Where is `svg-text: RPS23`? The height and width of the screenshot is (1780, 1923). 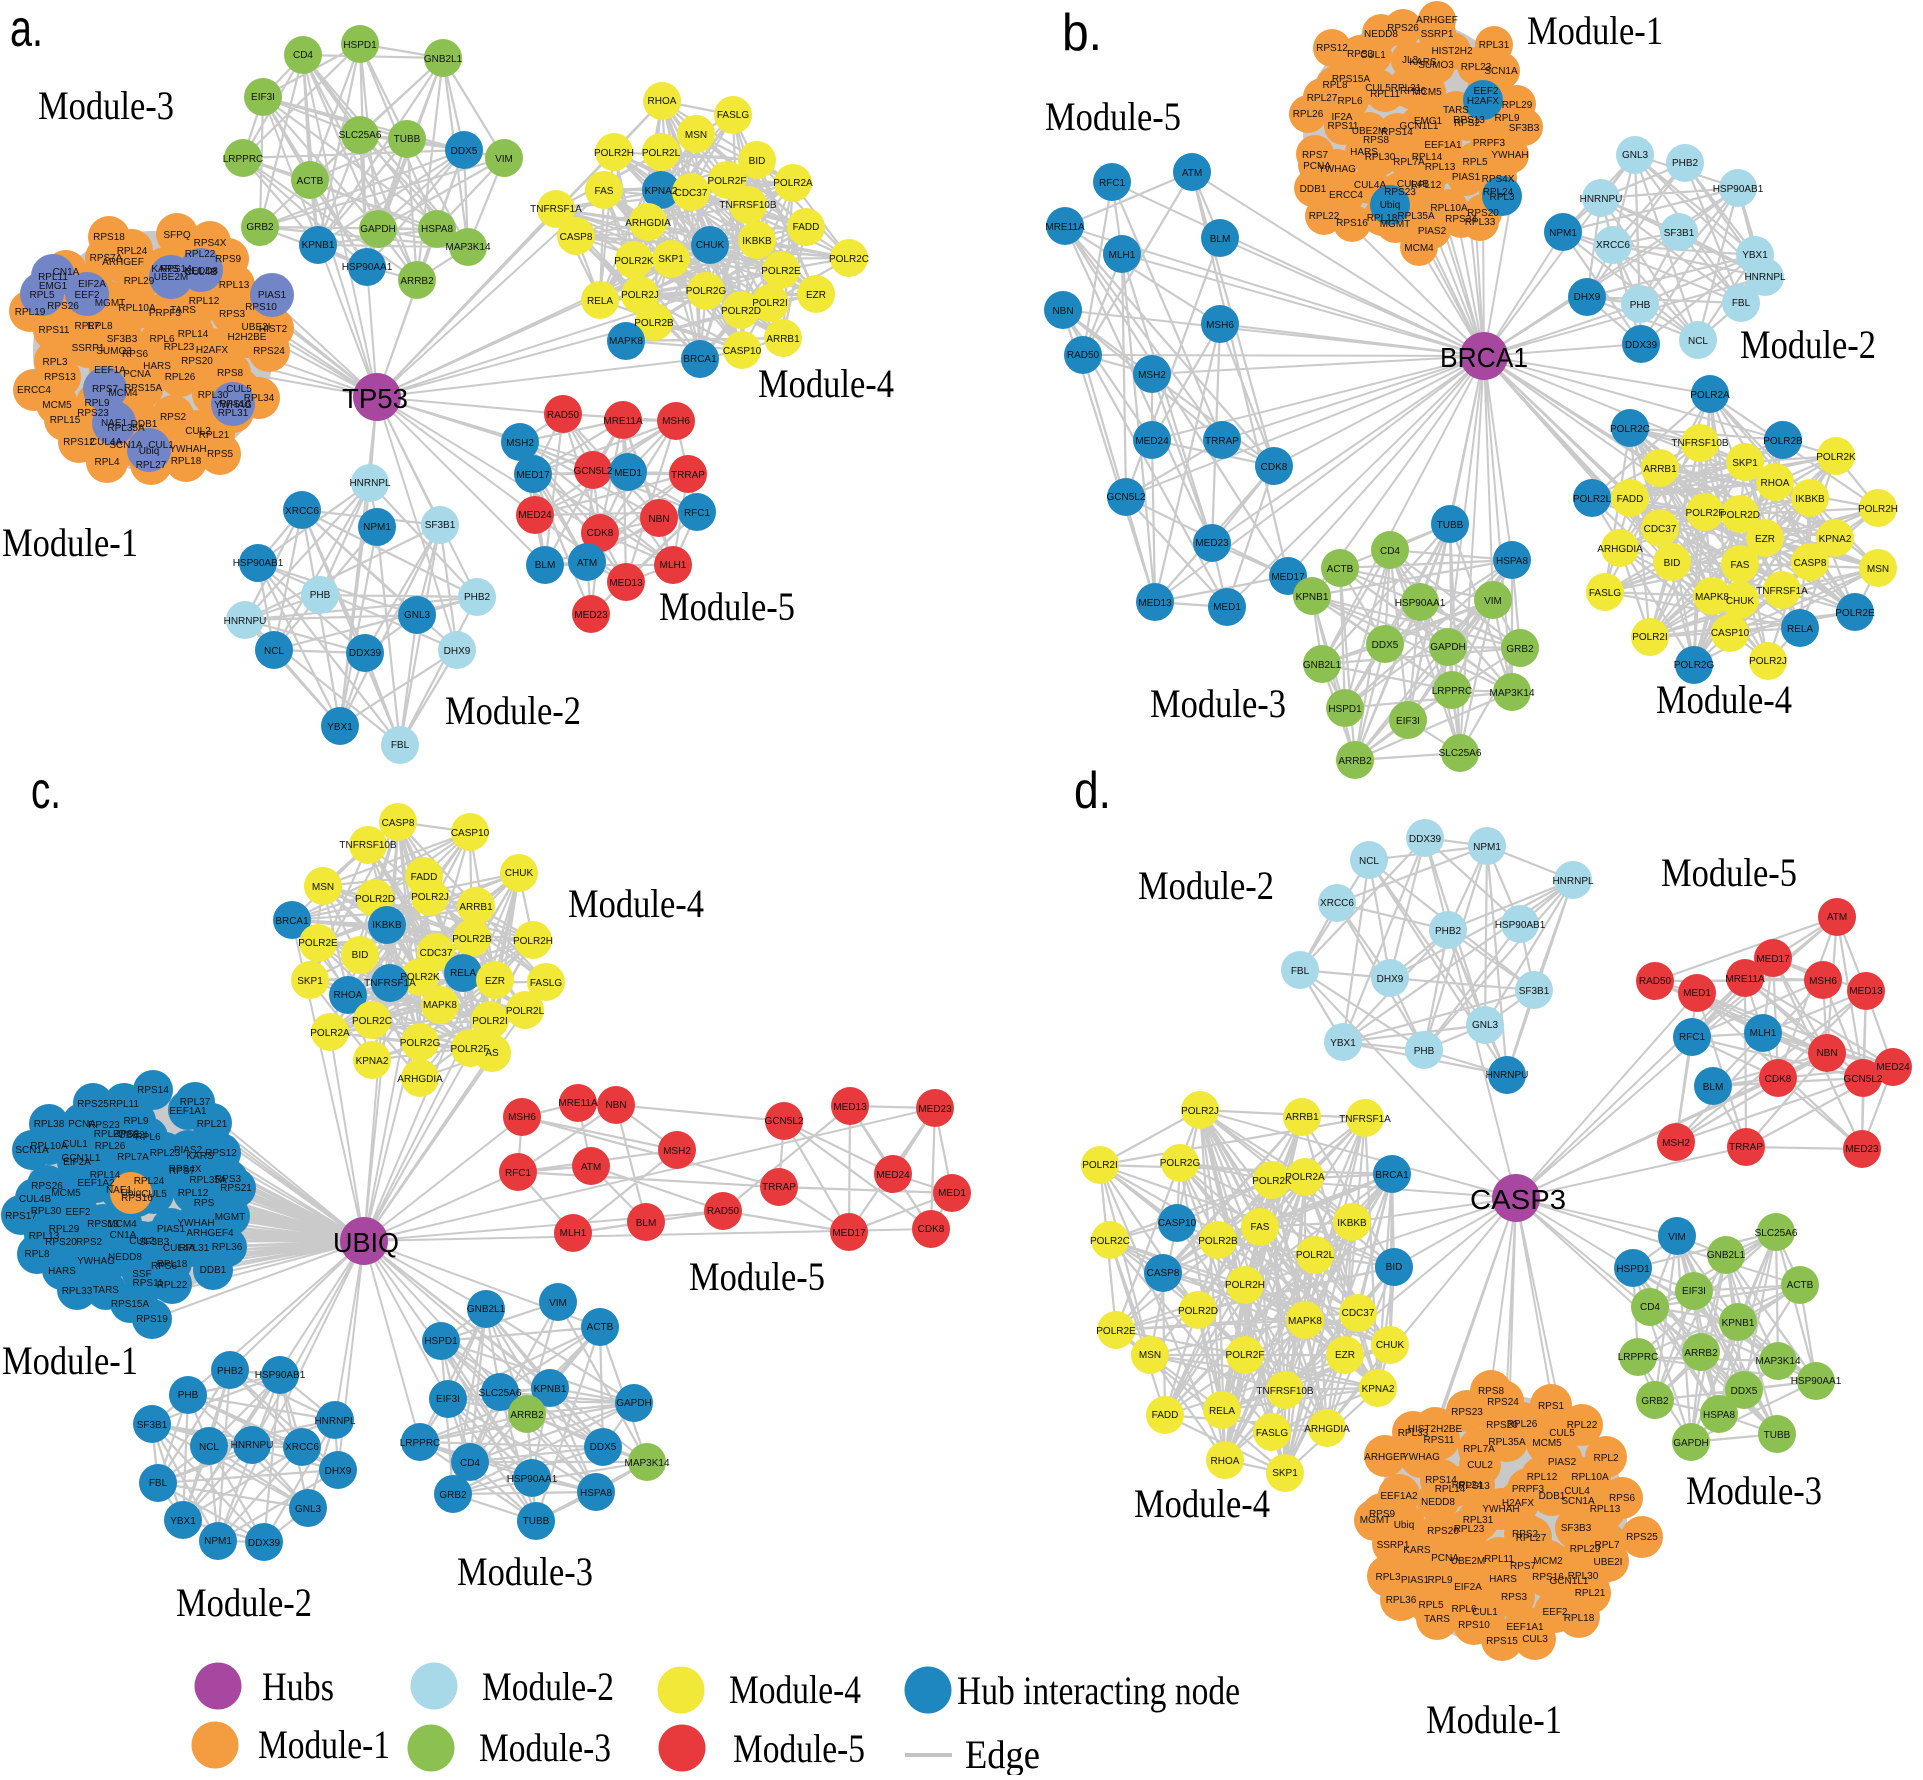
svg-text: RPS23 is located at coordinates (1467, 1412).